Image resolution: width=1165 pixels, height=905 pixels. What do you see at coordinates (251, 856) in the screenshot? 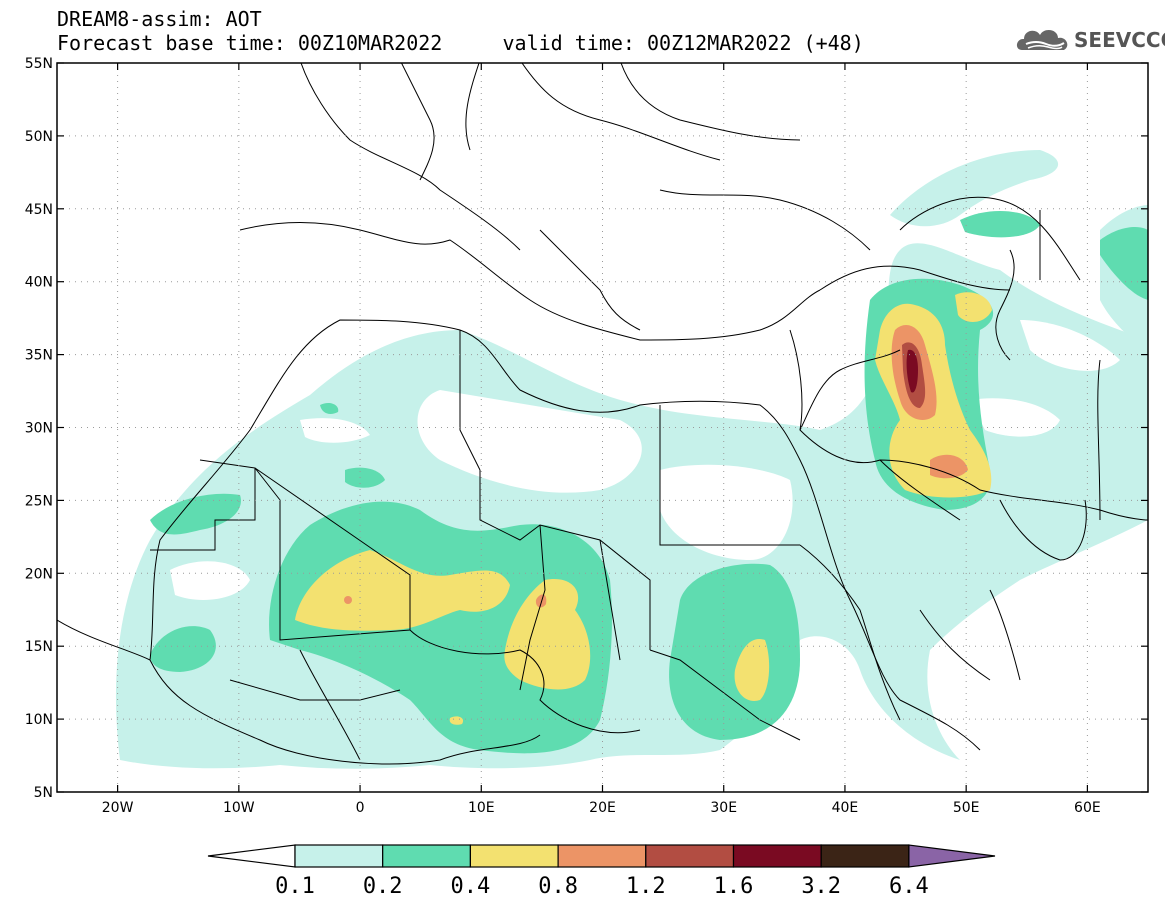
I see `colorbar-under-arrow` at bounding box center [251, 856].